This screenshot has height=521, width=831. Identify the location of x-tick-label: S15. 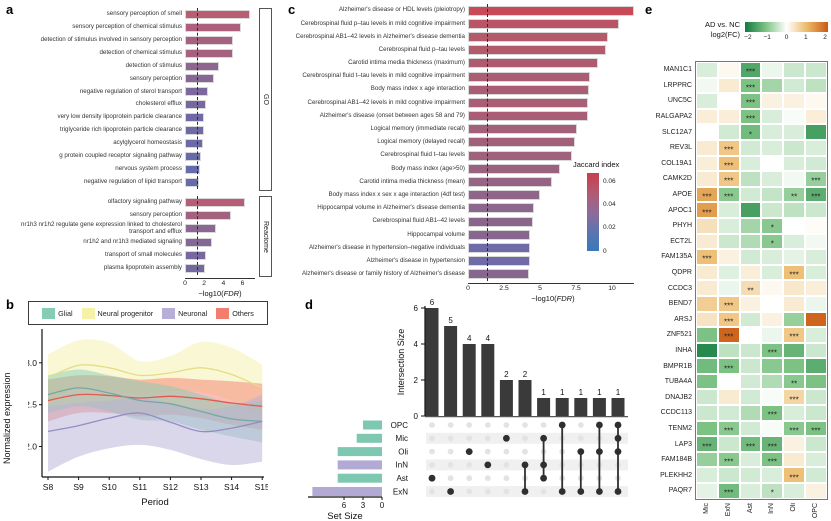
(261, 487).